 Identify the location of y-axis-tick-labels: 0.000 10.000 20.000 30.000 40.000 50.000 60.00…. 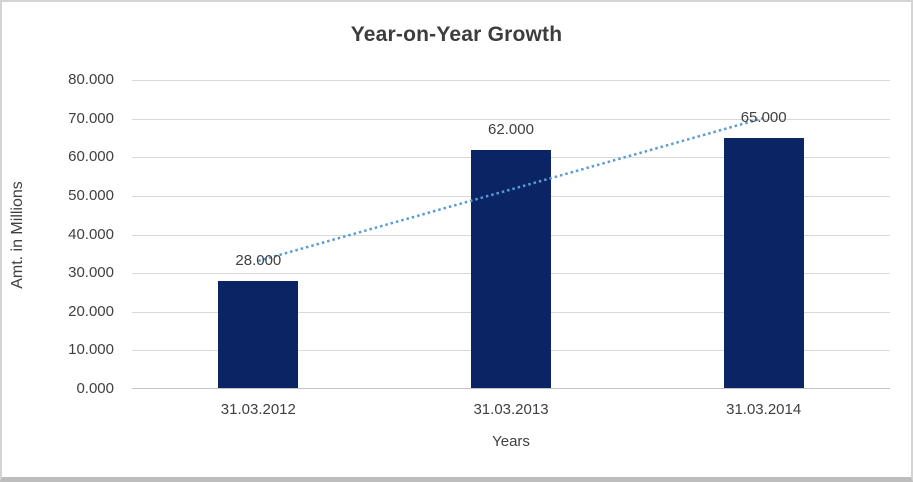
(58, 234).